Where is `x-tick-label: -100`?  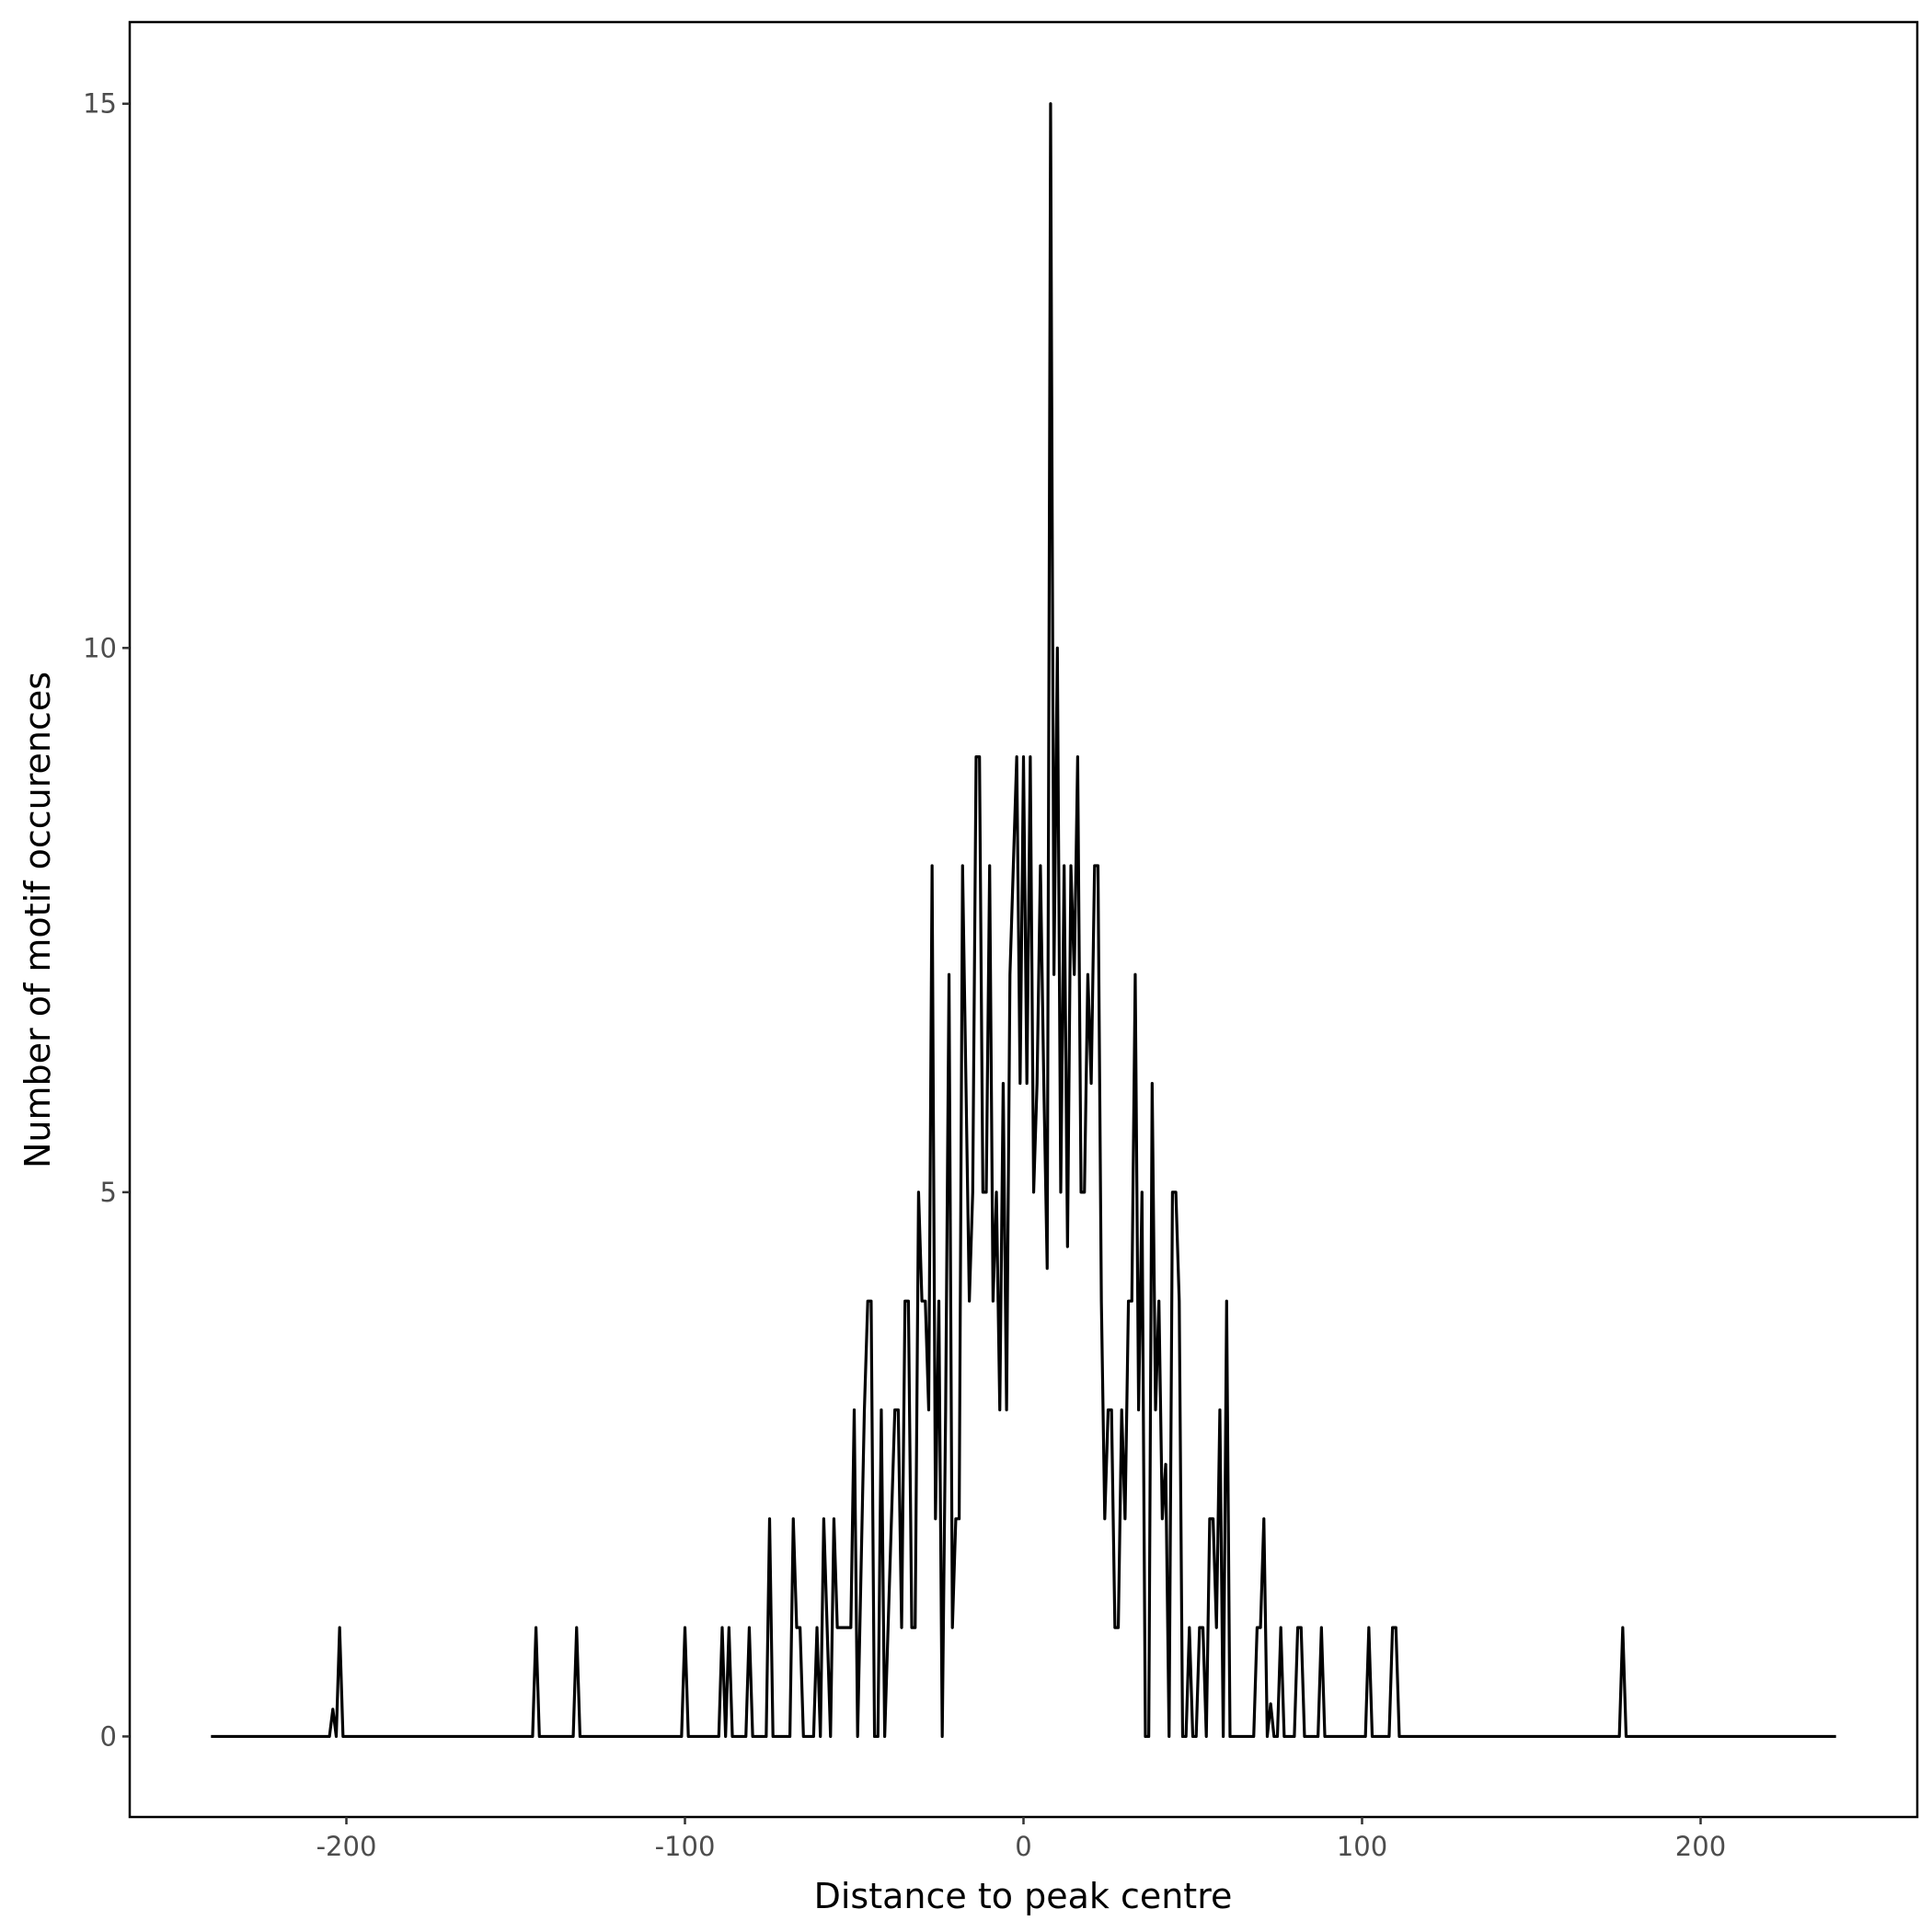
x-tick-label: -100 is located at coordinates (685, 1846).